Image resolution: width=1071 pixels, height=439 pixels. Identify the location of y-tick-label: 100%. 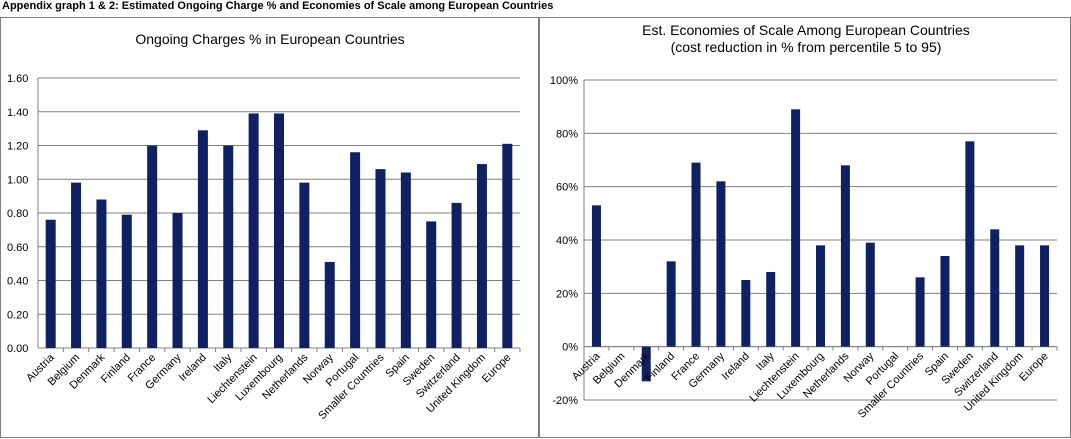
(564, 81).